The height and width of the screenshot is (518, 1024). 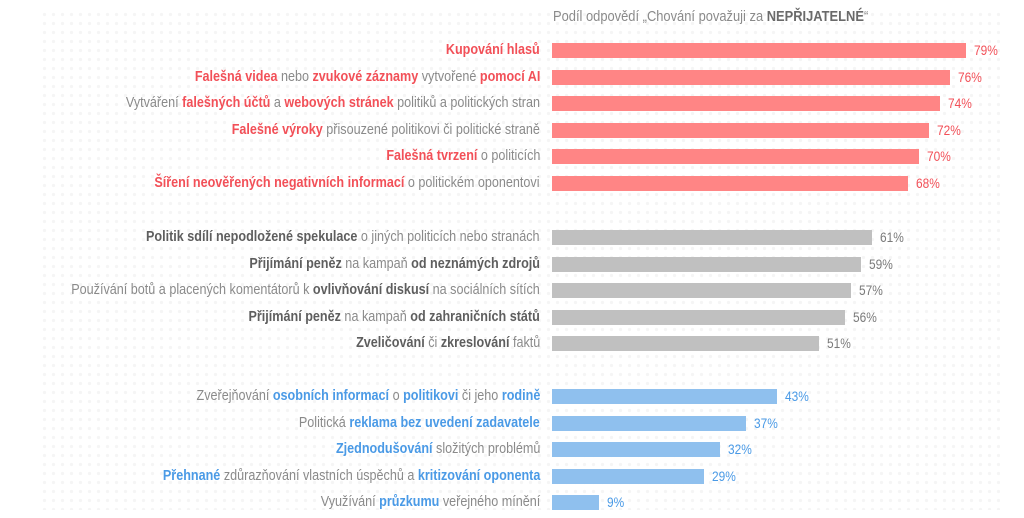 What do you see at coordinates (431, 156) in the screenshot?
I see `label-highlight: Falešná tvrzení` at bounding box center [431, 156].